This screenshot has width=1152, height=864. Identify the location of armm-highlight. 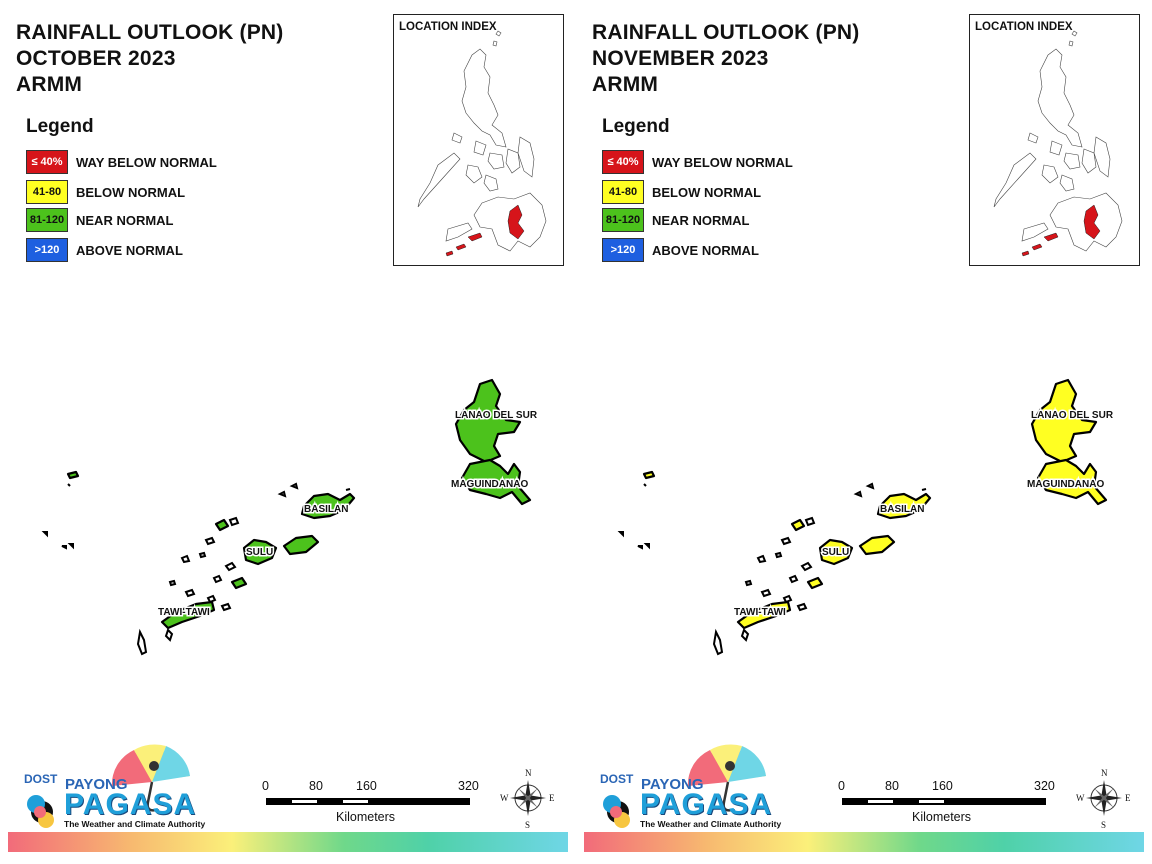
(1061, 230).